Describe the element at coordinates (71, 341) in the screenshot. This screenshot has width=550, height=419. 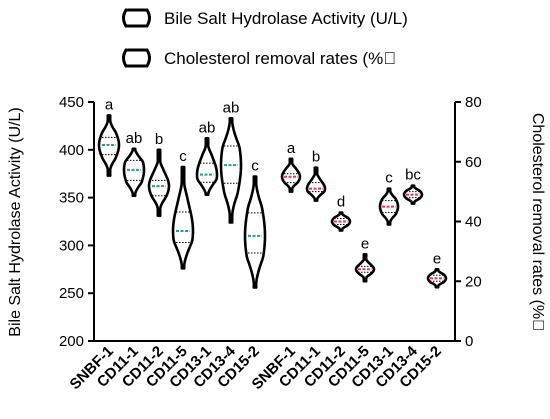
I see `left-tick-label: 200` at that location.